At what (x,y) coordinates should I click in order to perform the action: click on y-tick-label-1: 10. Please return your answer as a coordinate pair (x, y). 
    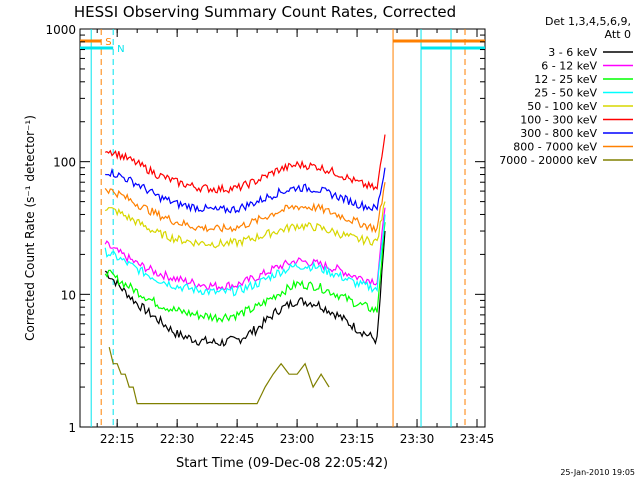
    Looking at the image, I should click on (68, 295).